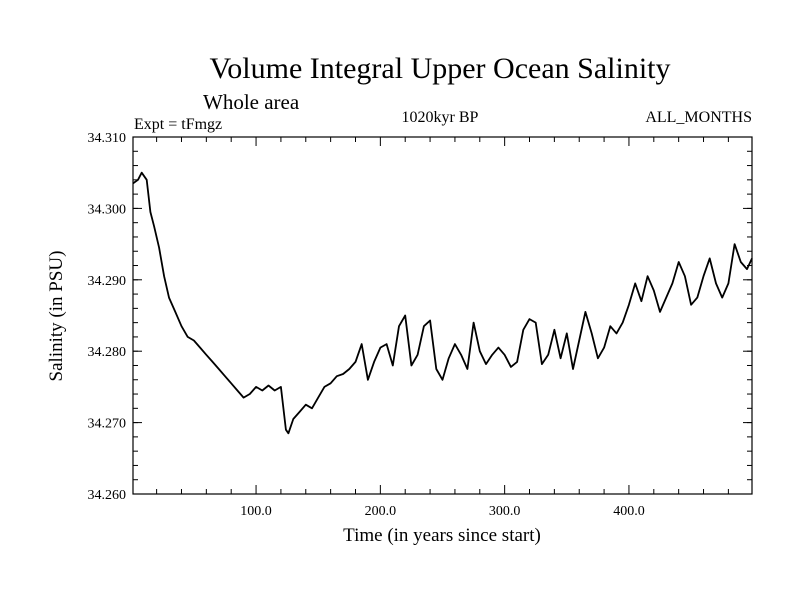 This screenshot has height=600, width=800. I want to click on chart-title: Volume Integral Upper Ocean Salinity, so click(440, 68).